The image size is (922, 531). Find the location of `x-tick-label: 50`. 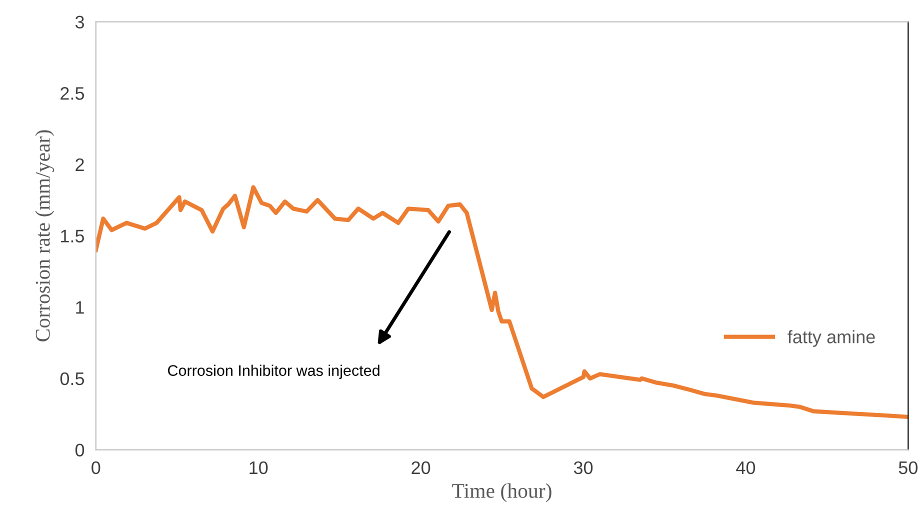

x-tick-label: 50 is located at coordinates (908, 467).